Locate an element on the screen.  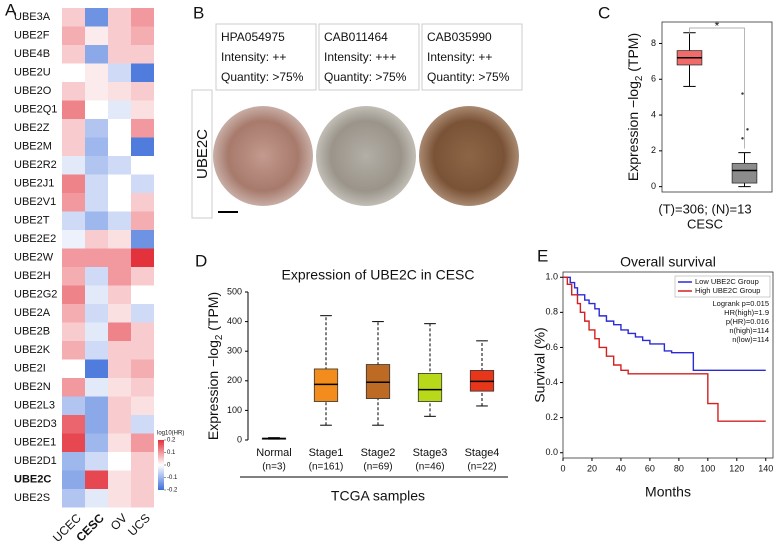
stat-text: n(high)=114 is located at coordinates (749, 330).